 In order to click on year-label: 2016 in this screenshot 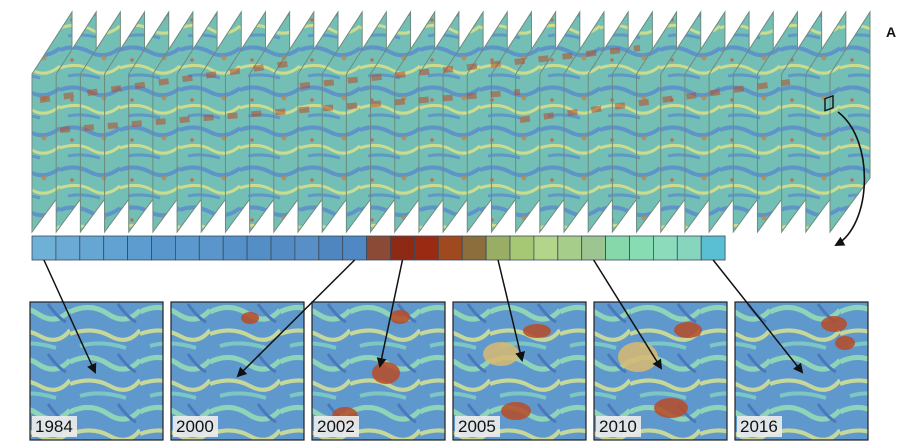, I will do `click(759, 426)`.